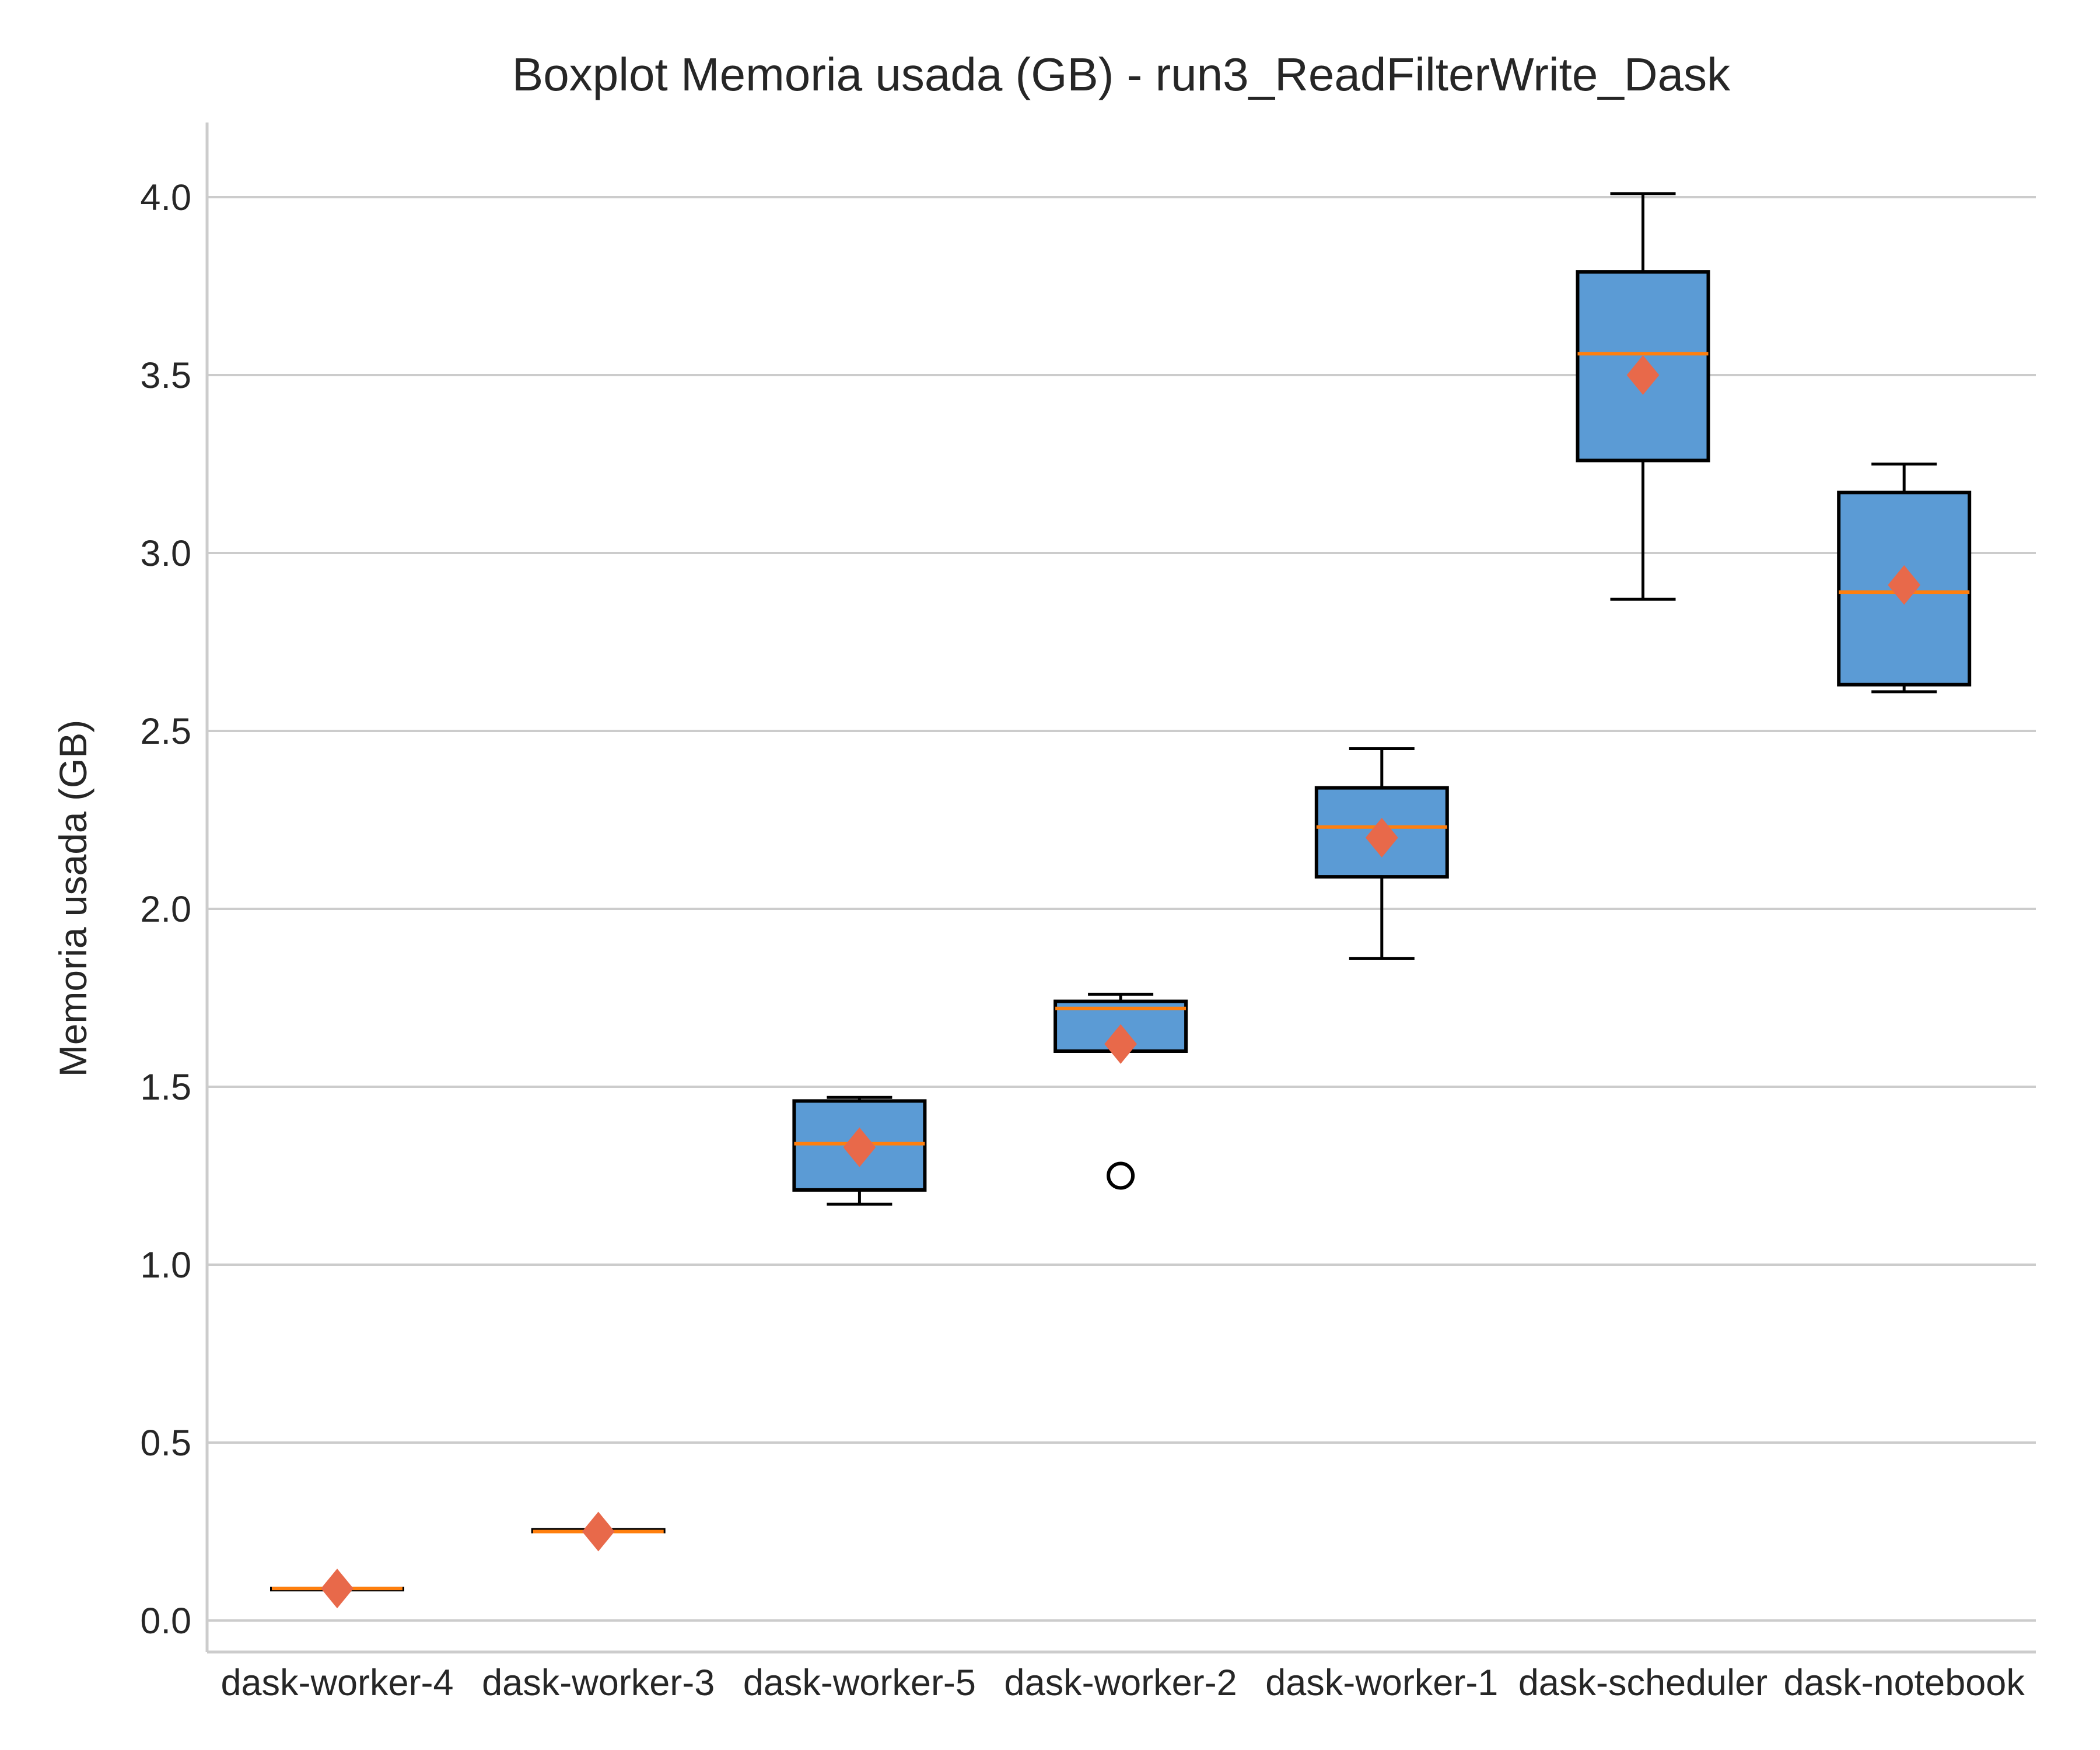 The width and height of the screenshot is (2100, 1750). I want to click on x-tick-label: dask-worker-4, so click(336, 1682).